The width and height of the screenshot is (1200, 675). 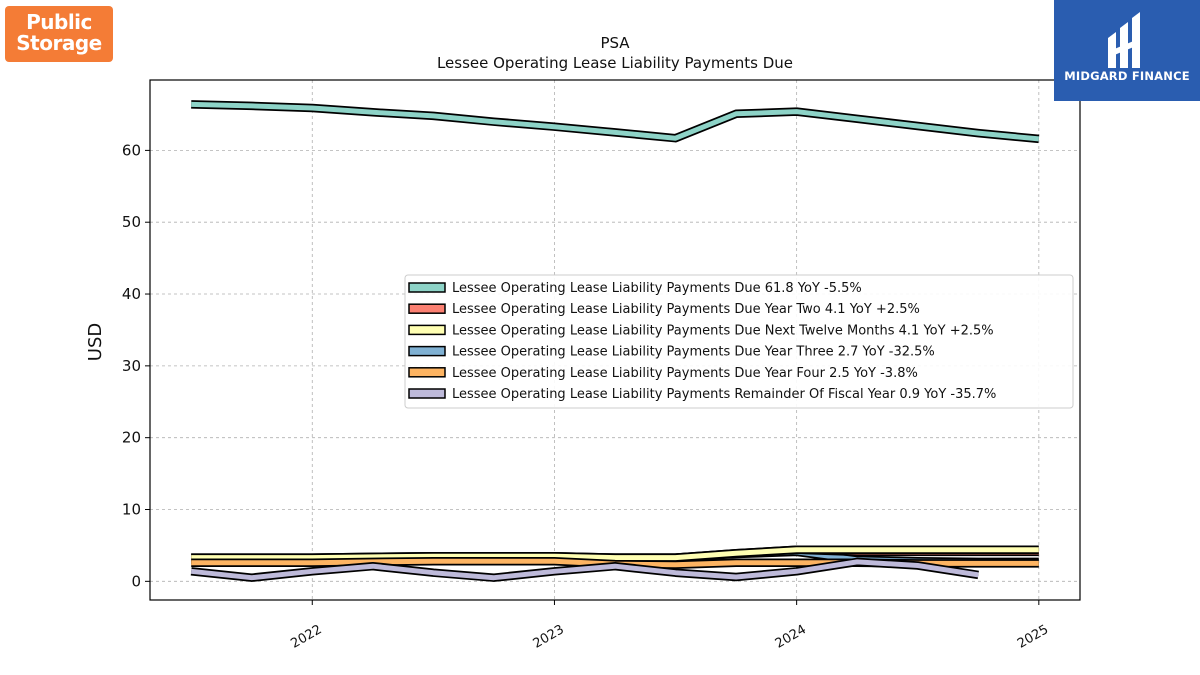 What do you see at coordinates (615, 43) in the screenshot?
I see `chart-title: PSA` at bounding box center [615, 43].